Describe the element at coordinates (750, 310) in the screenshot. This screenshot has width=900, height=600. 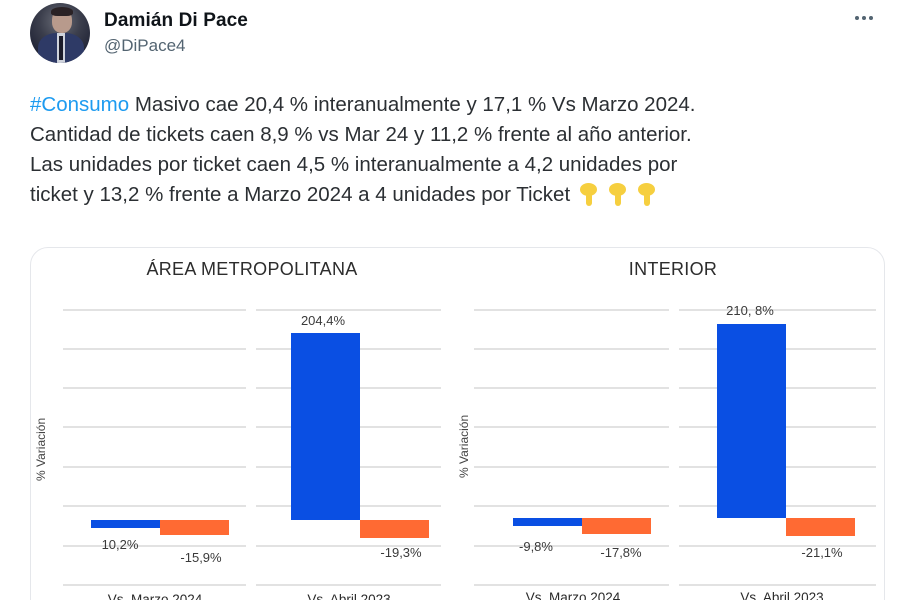
I see `label-interior-abril-blue: 210, 8%` at that location.